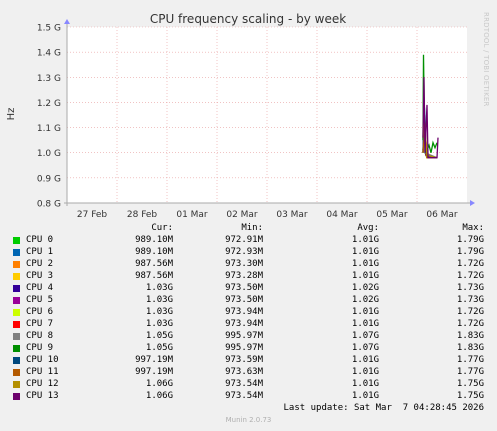 The image size is (497, 431). I want to click on legend-row: CPU 5 1.03G 973.50M 1.02G 1.73G, so click(248, 301).